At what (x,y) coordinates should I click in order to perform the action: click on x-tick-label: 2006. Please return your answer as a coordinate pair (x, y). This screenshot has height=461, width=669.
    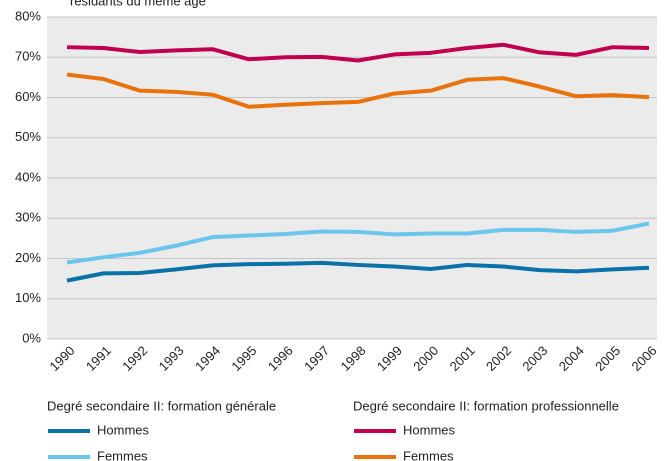
    Looking at the image, I should click on (643, 358).